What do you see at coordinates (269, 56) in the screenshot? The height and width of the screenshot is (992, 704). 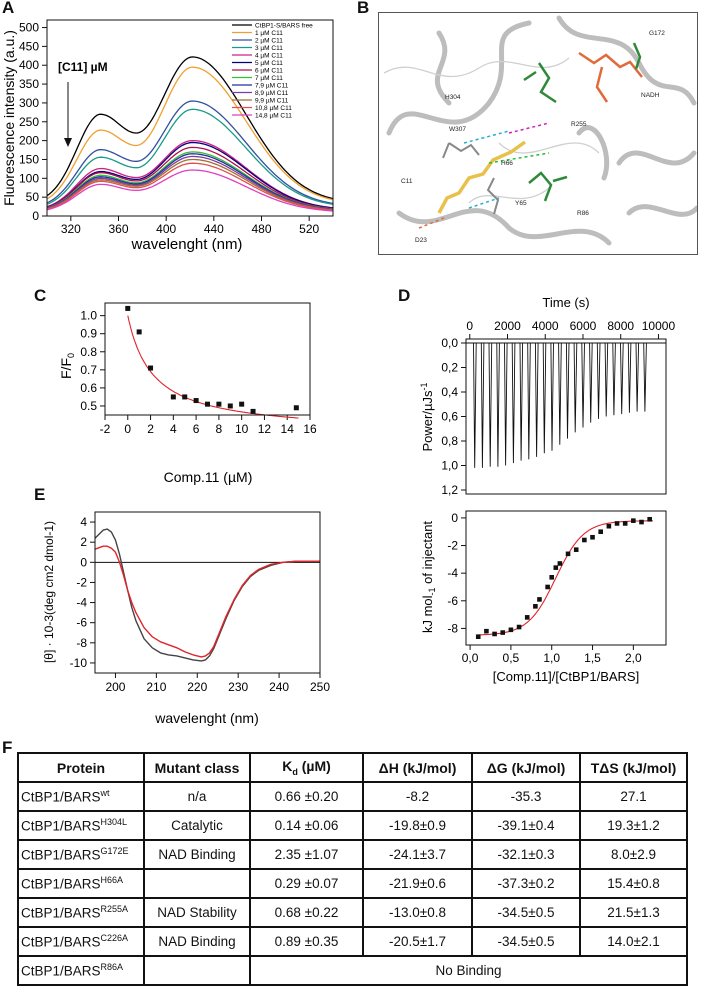 I see `legend-entry: 4 µM C11` at bounding box center [269, 56].